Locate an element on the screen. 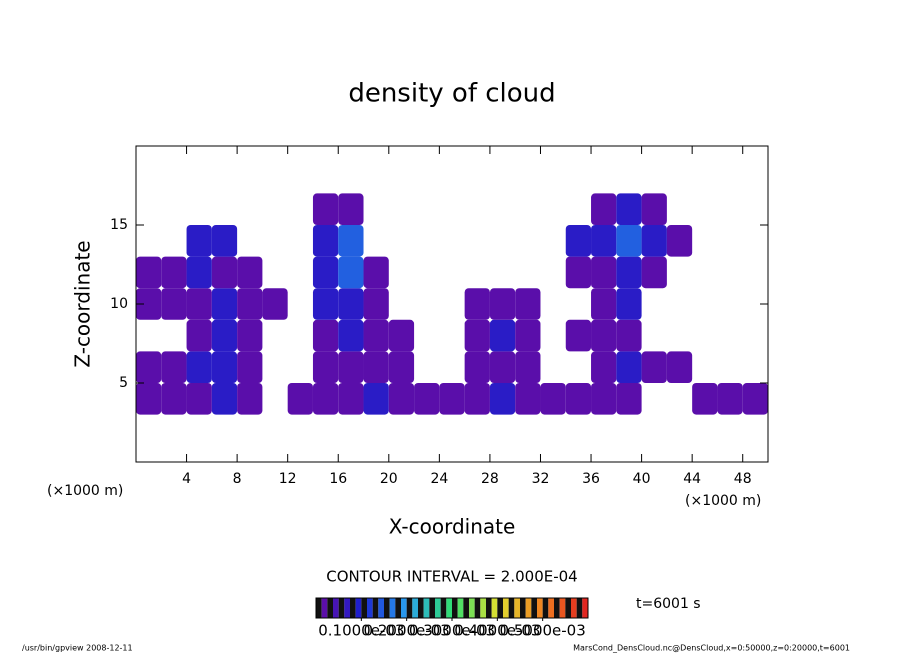 The image size is (904, 654). colorbar-tick-label: 0.5000e-03 is located at coordinates (543, 631).